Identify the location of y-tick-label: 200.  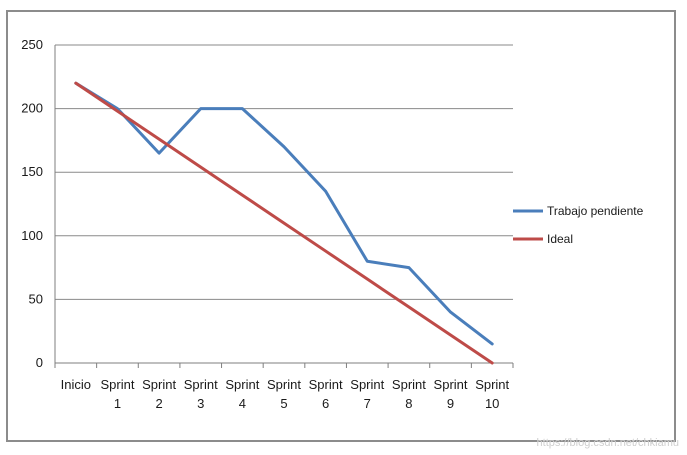
(32, 108).